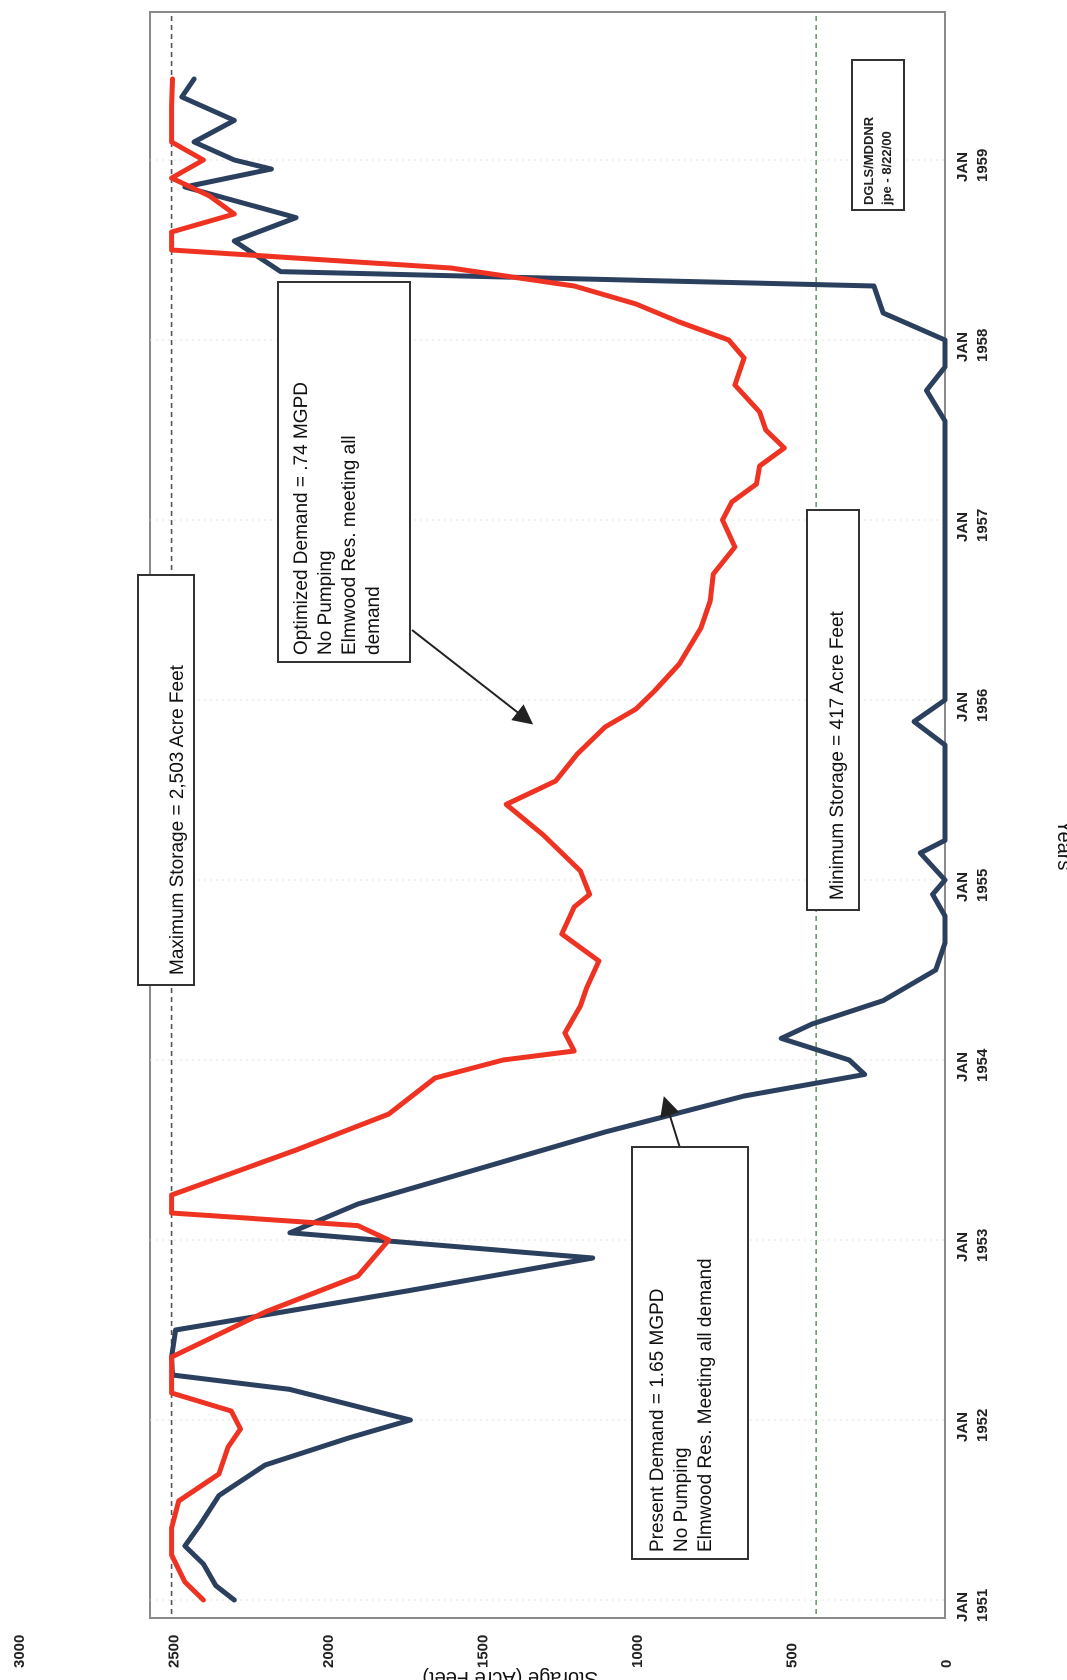 This screenshot has width=1067, height=1680. I want to click on year-tick-label: JAN 1956, so click(972, 705).